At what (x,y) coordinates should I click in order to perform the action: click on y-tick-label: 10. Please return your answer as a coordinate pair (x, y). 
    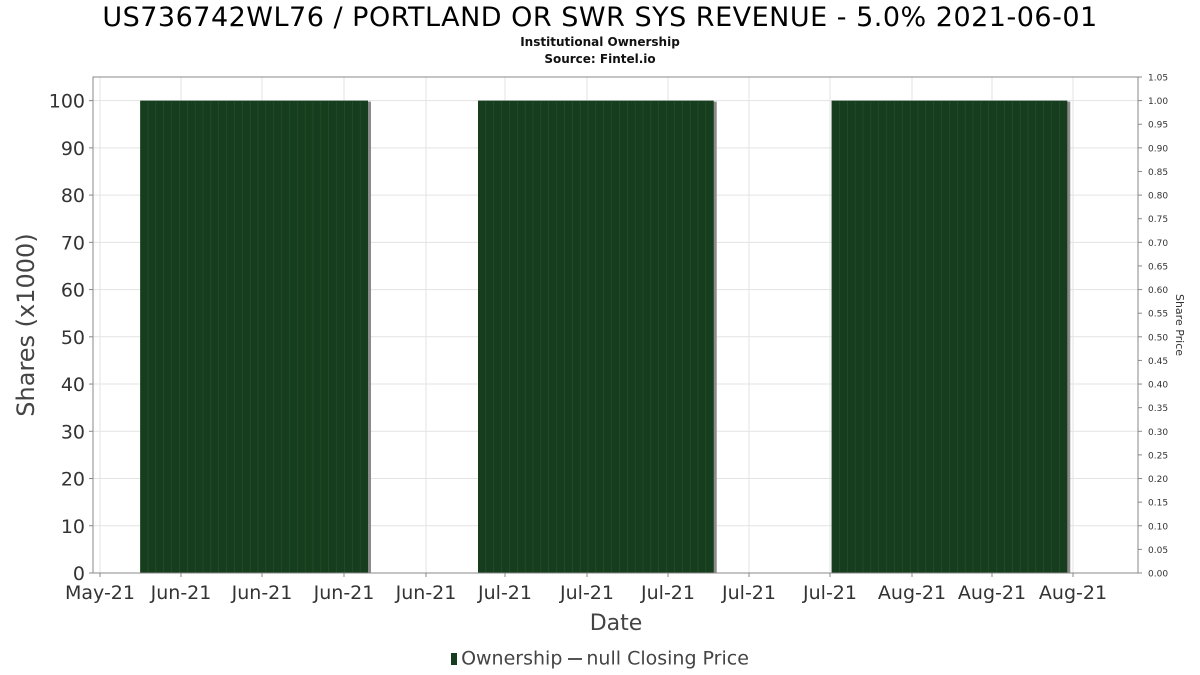
    Looking at the image, I should click on (73, 527).